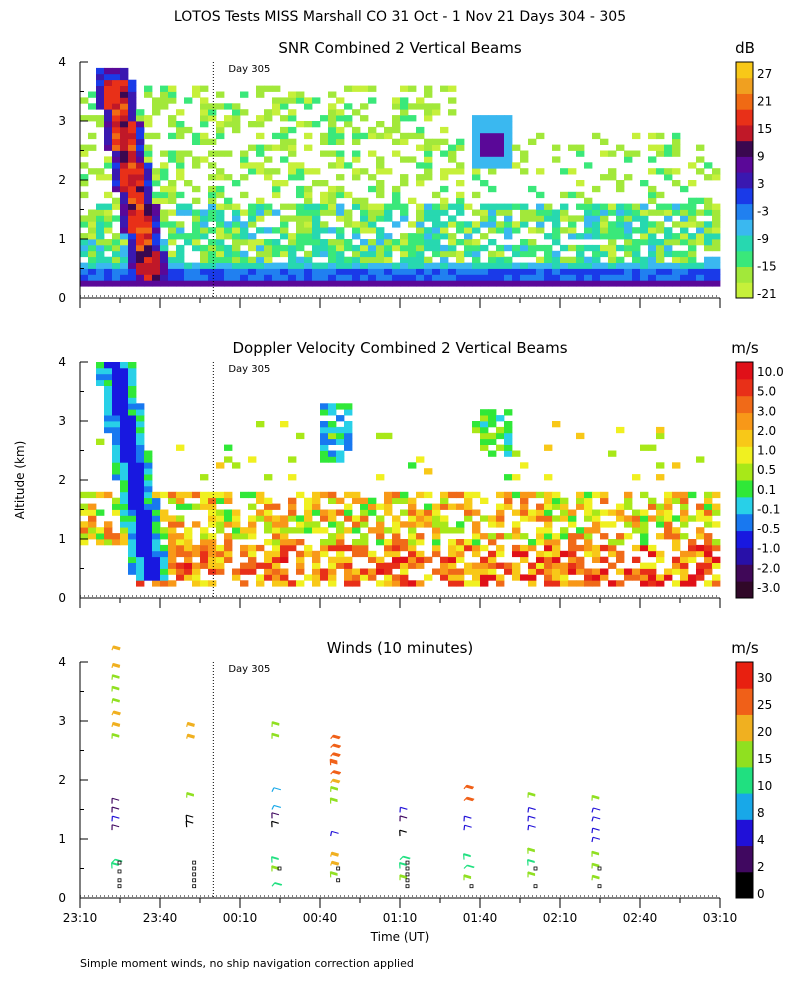  I want to click on wind-barb, so click(332, 737).